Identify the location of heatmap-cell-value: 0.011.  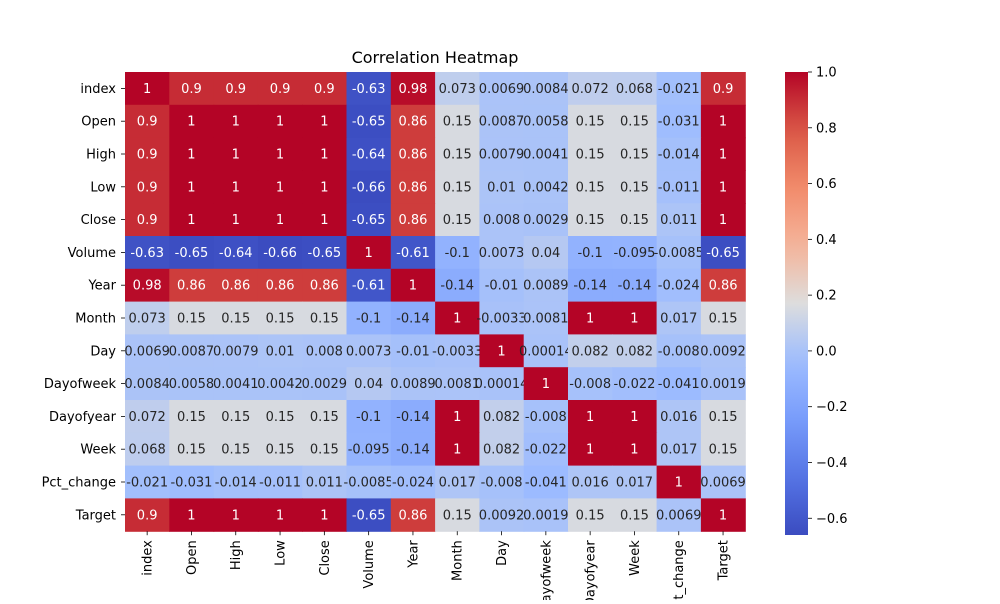
(324, 483).